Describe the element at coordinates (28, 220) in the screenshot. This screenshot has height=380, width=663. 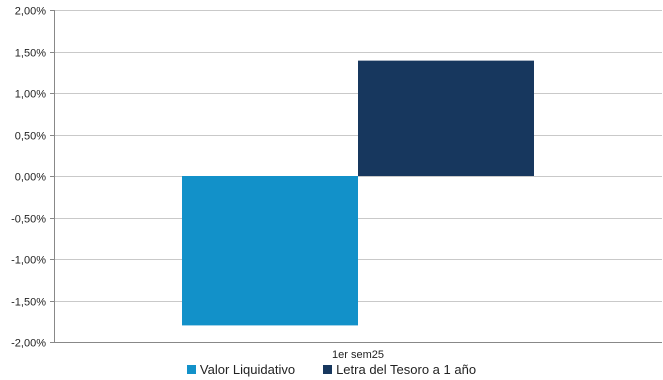
I see `y-tick-label: -0,50%` at that location.